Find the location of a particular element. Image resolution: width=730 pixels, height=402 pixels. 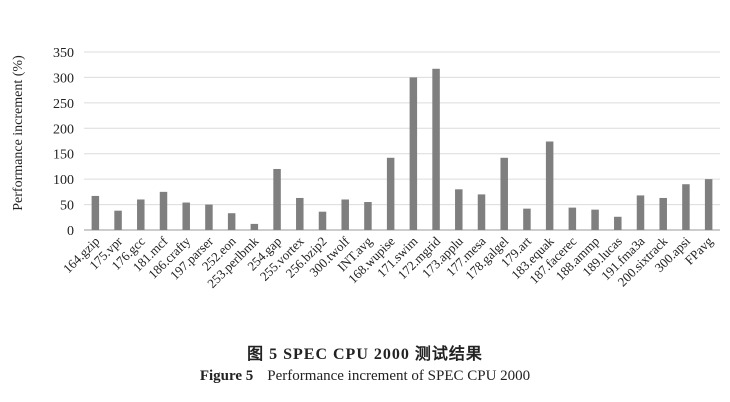

y-axis-label: Performance increment (%) is located at coordinates (18, 133).